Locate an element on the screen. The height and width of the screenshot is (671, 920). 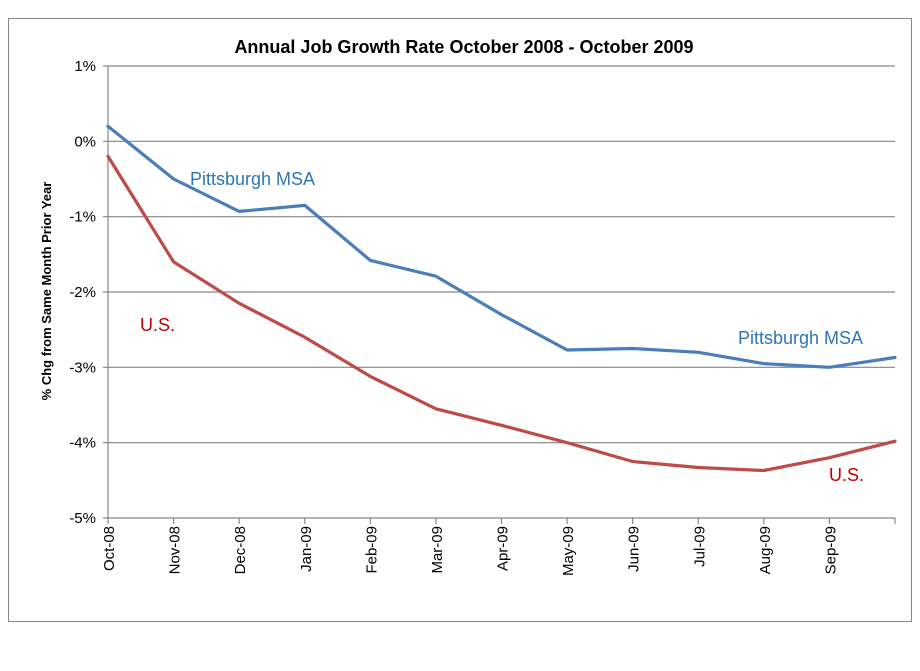
y-tick-label: 1% is located at coordinates (85, 66).